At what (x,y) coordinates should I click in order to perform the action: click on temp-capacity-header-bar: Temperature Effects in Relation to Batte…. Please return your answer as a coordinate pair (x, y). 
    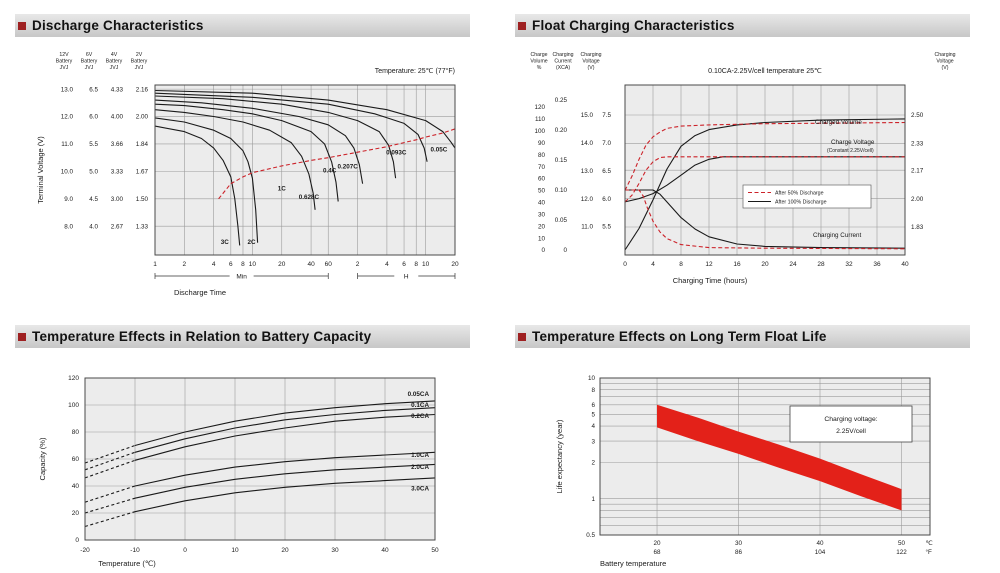
    Looking at the image, I should click on (242, 336).